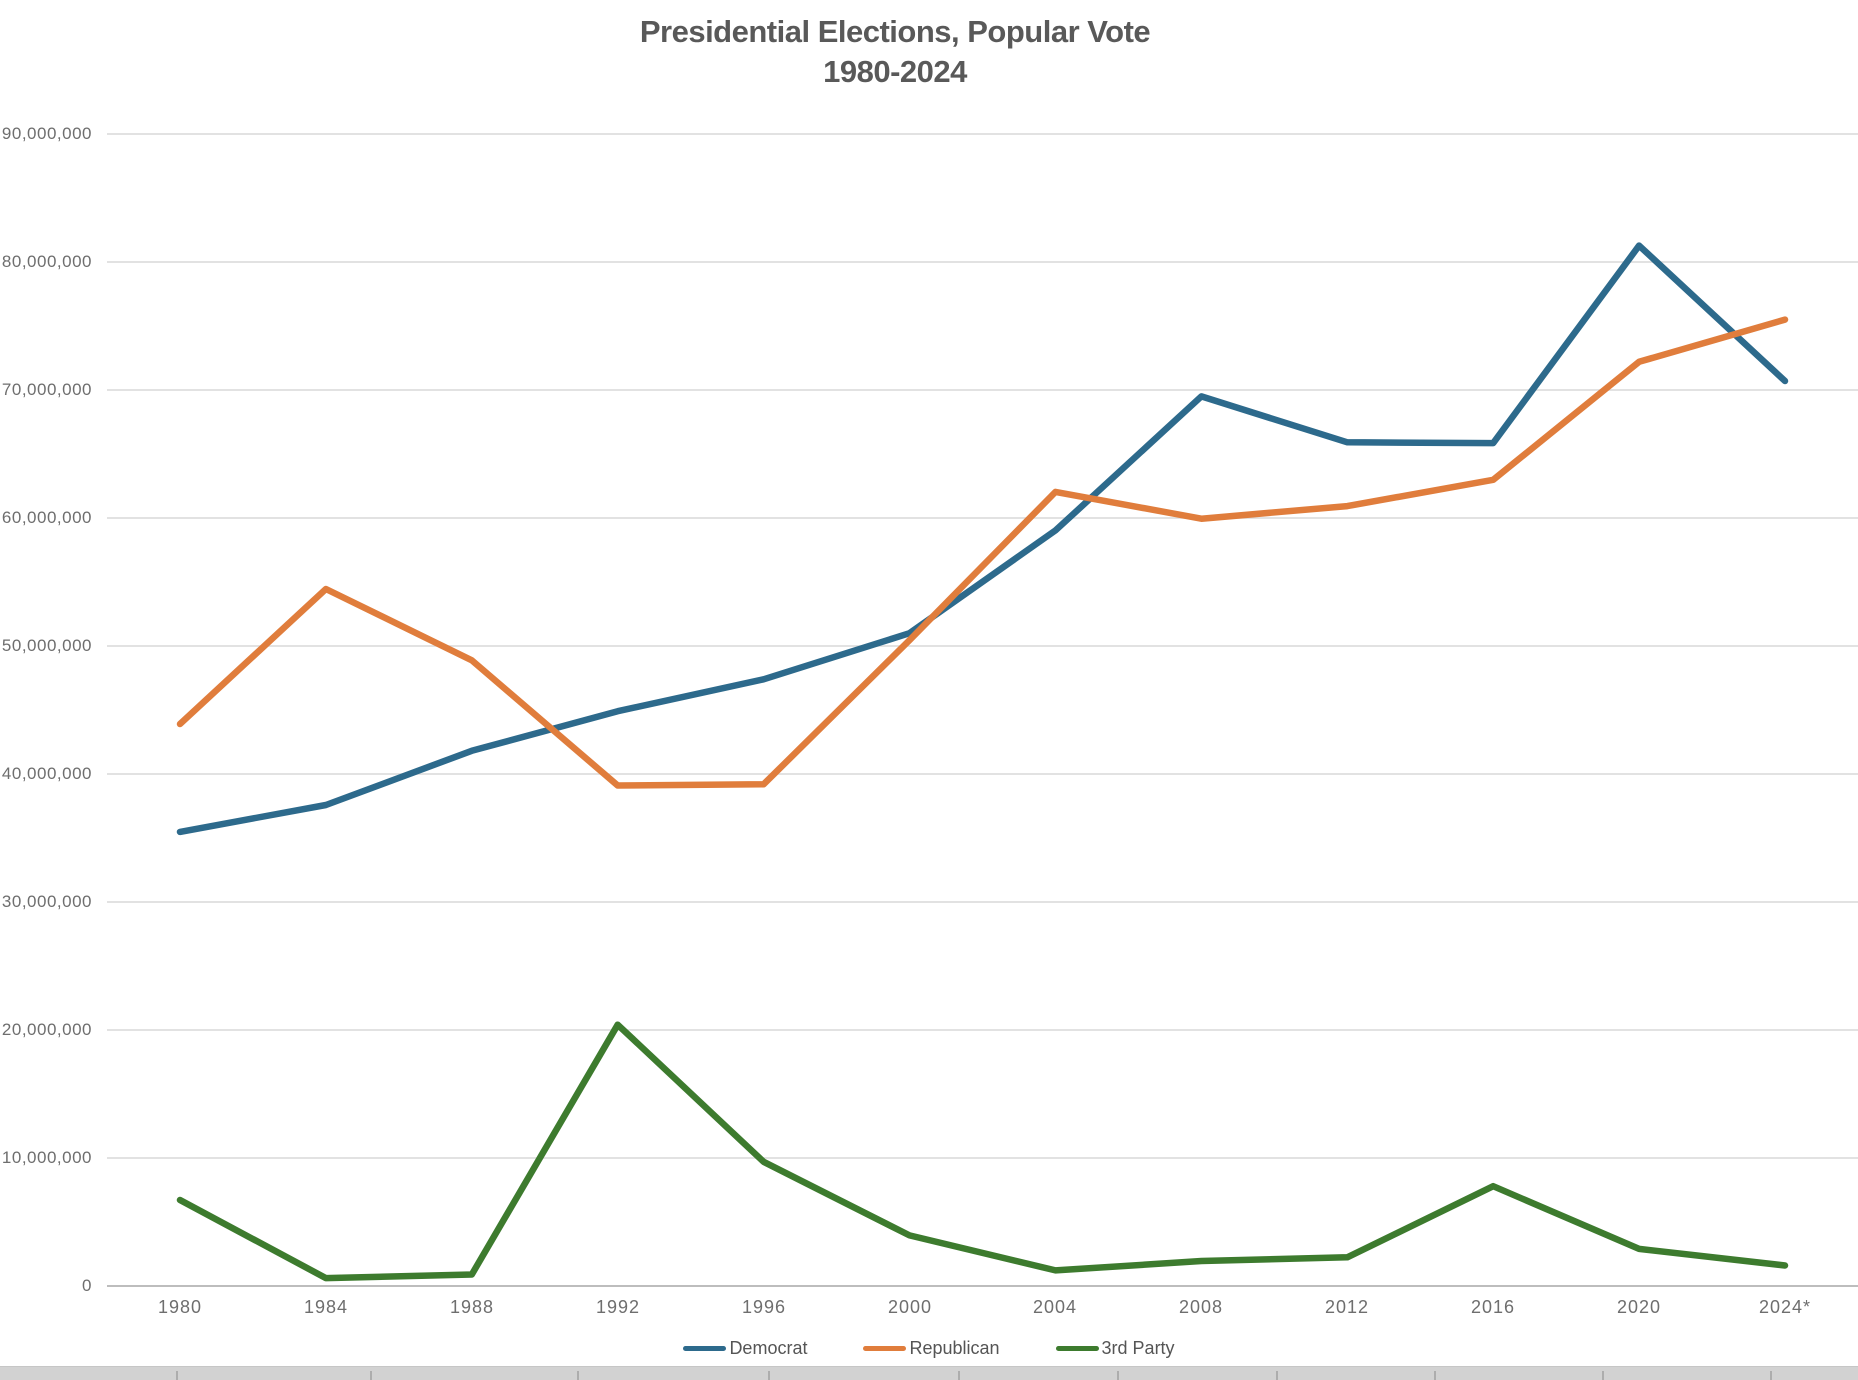 The height and width of the screenshot is (1380, 1858). What do you see at coordinates (472, 1307) in the screenshot?
I see `x-axis-tick-label: 1988` at bounding box center [472, 1307].